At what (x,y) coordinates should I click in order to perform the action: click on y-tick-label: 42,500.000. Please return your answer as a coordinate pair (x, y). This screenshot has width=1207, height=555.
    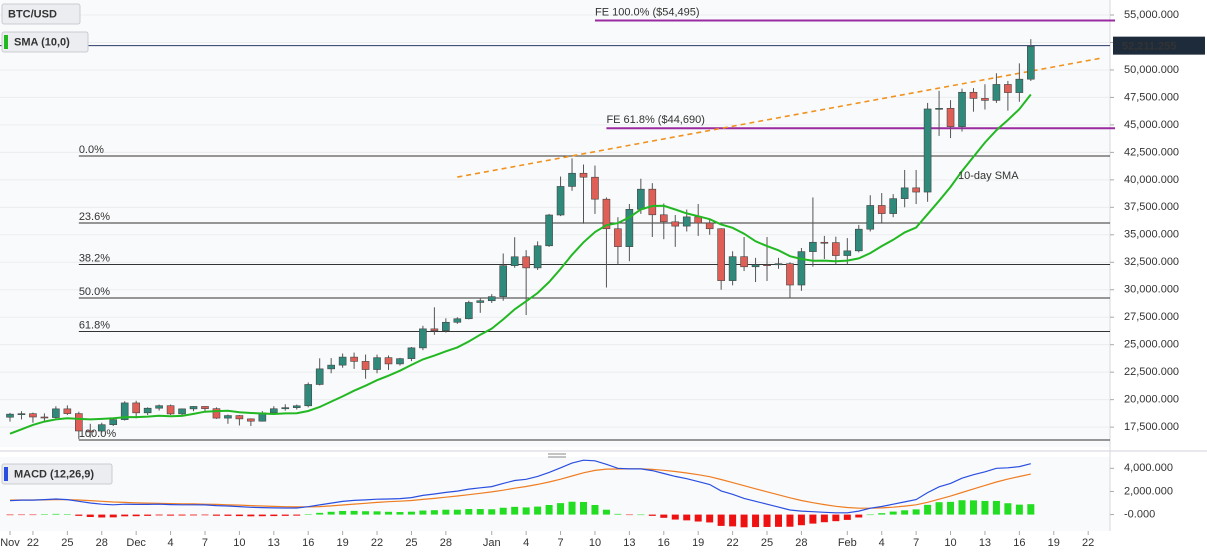
    Looking at the image, I should click on (1151, 152).